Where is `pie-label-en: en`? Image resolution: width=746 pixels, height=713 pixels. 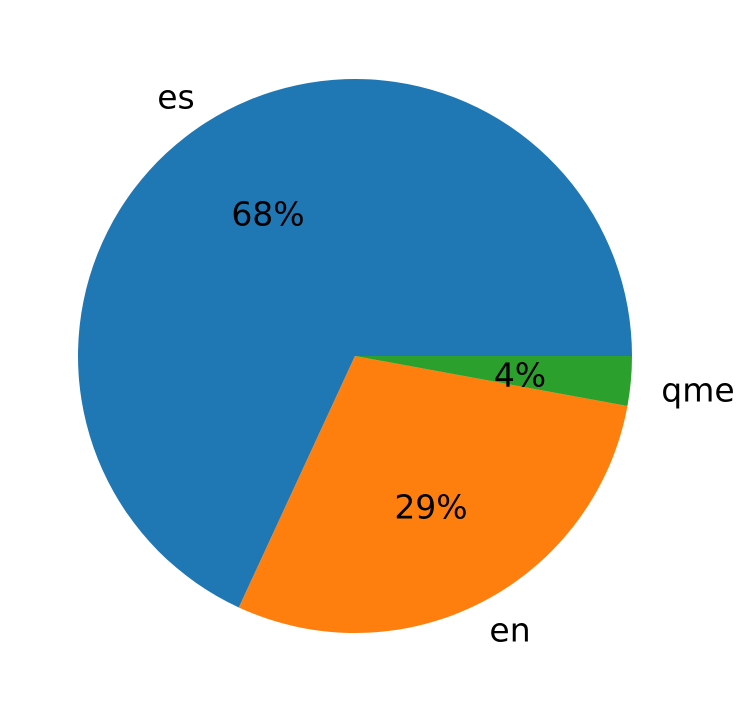 pie-label-en: en is located at coordinates (509, 630).